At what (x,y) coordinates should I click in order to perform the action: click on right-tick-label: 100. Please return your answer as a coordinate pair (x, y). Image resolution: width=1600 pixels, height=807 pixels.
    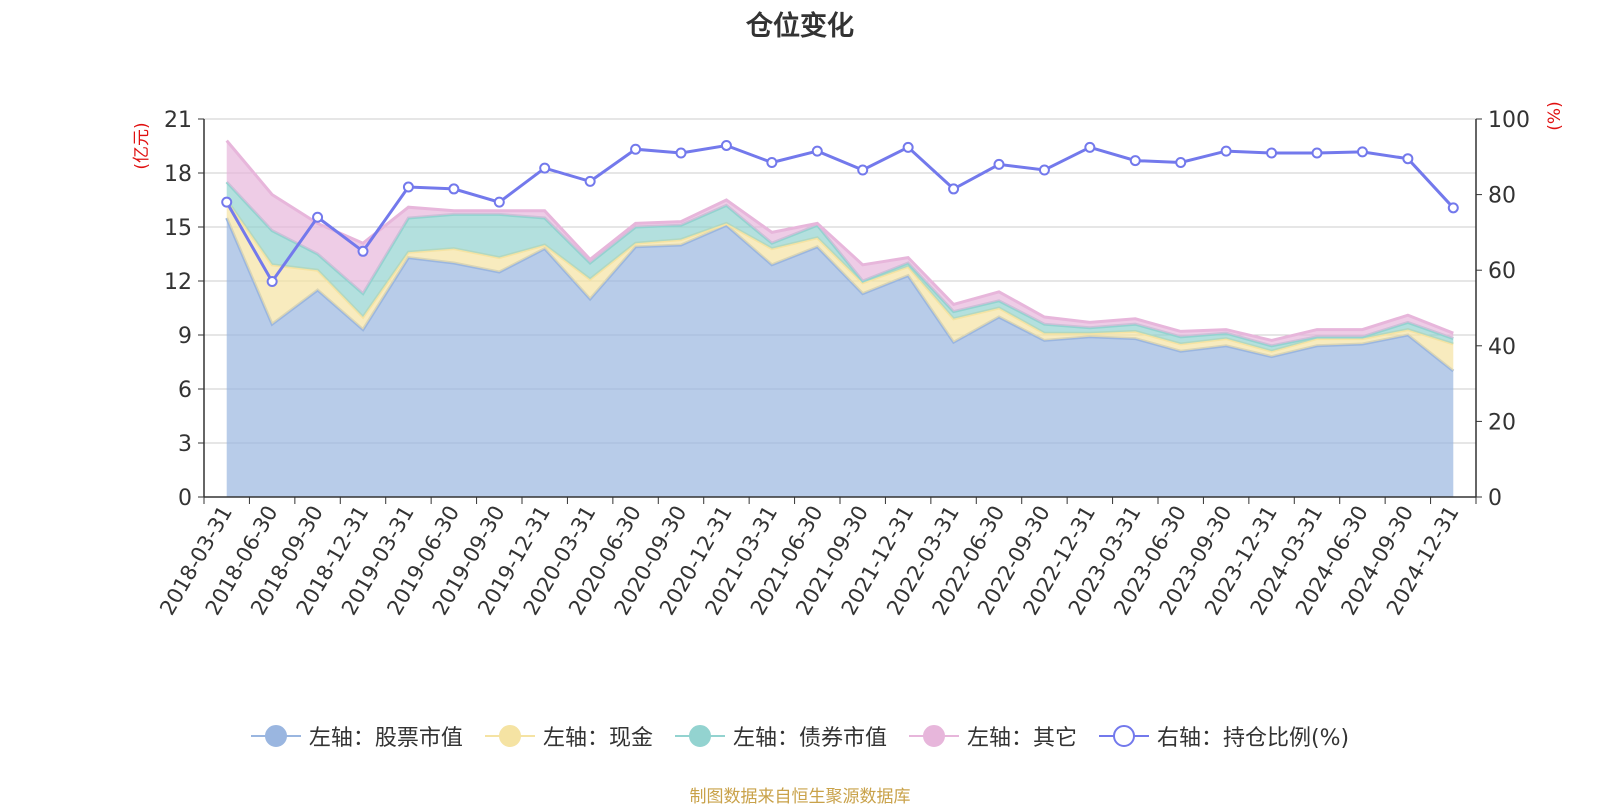
    Looking at the image, I should click on (1509, 120).